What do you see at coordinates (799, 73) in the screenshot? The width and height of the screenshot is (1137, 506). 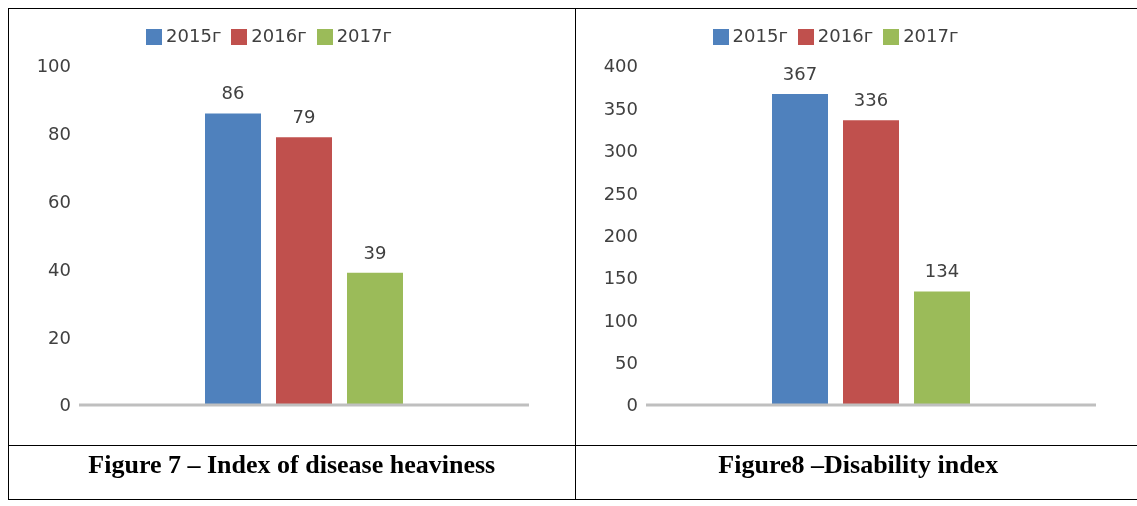 I see `data-label: 367` at bounding box center [799, 73].